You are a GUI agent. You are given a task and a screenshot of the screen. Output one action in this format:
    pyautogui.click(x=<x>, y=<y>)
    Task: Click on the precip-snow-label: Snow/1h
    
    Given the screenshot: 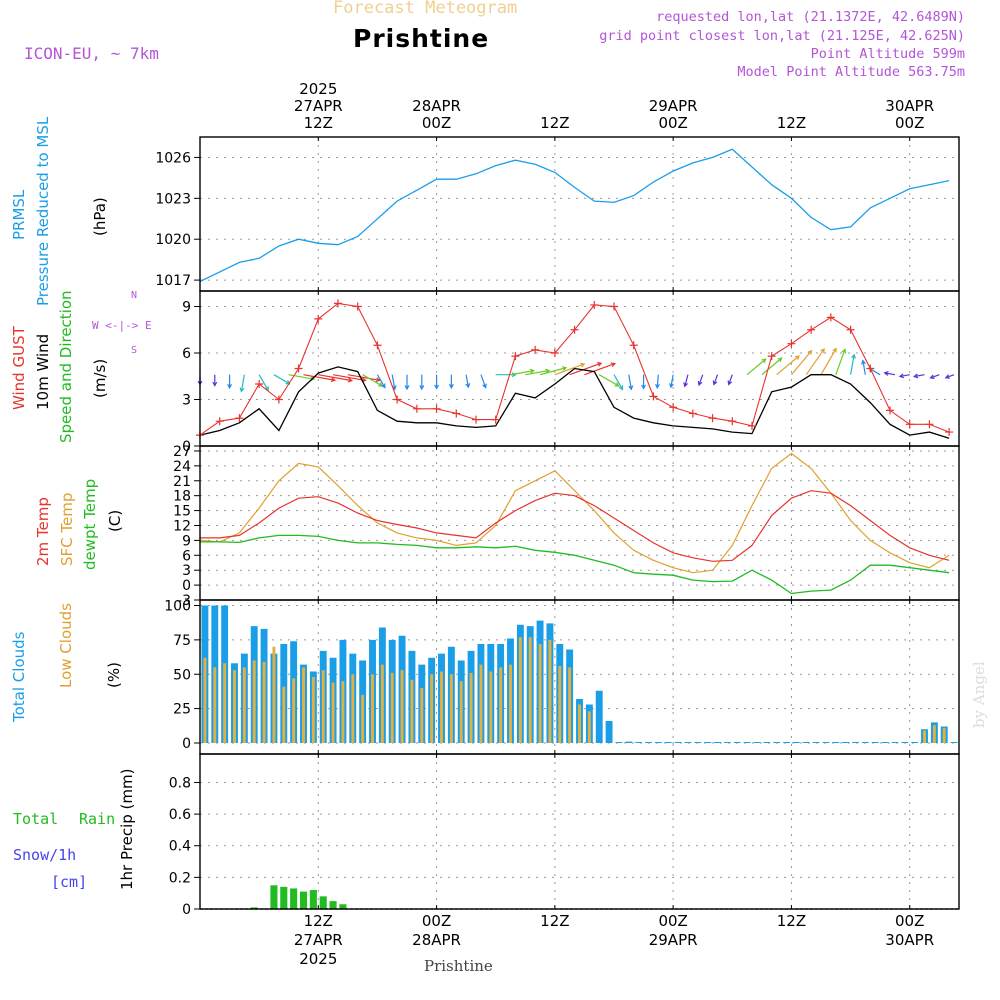 What is the action you would take?
    pyautogui.click(x=45, y=855)
    